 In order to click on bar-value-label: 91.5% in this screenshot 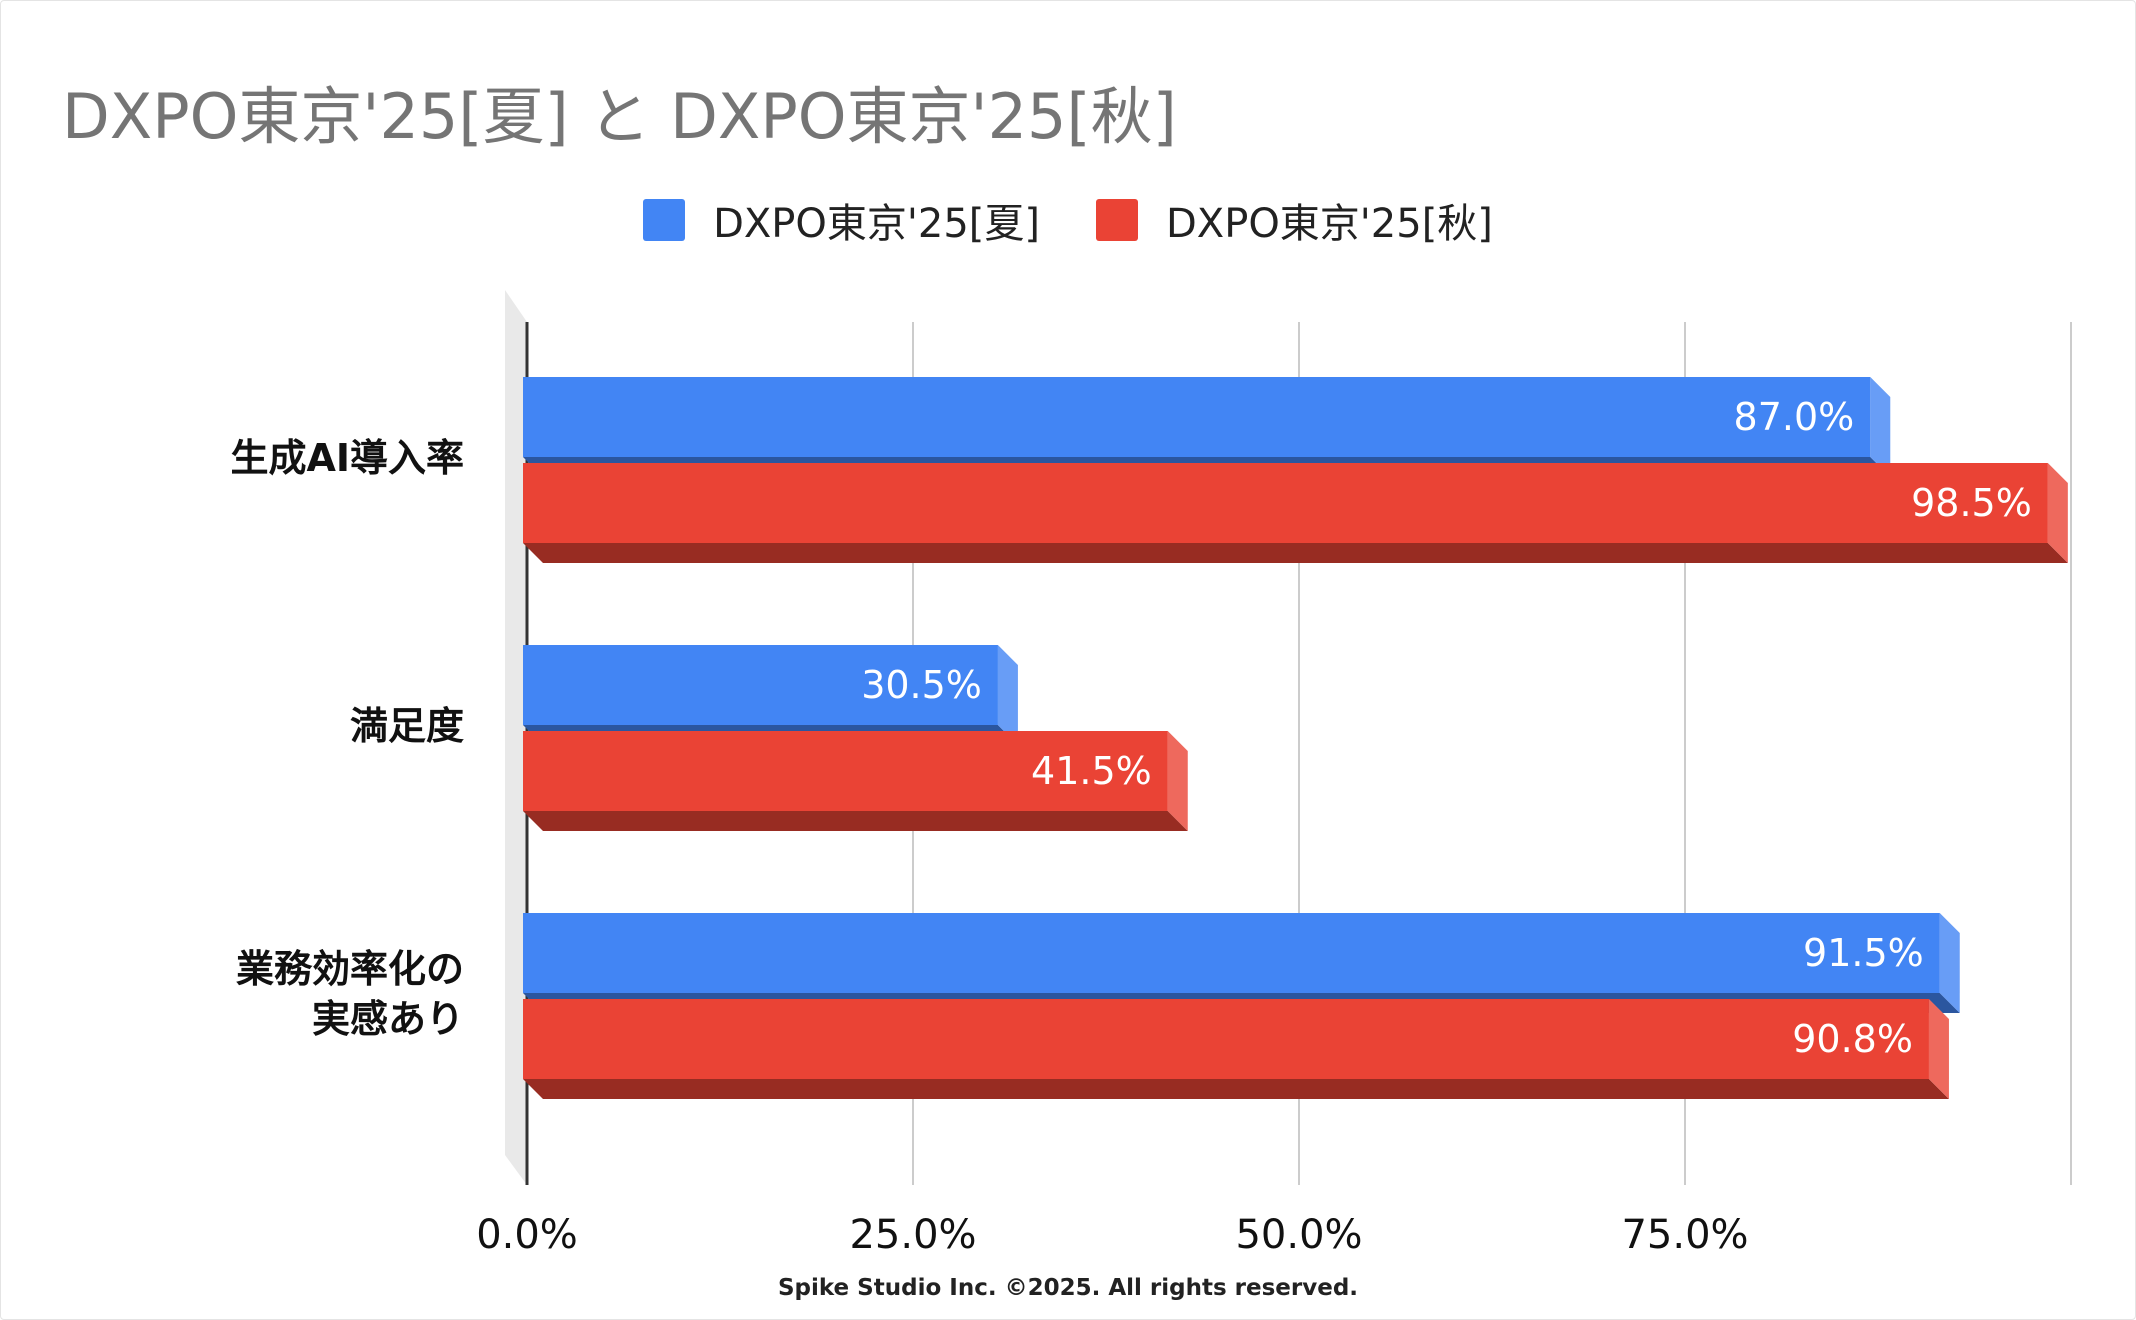, I will do `click(1863, 953)`.